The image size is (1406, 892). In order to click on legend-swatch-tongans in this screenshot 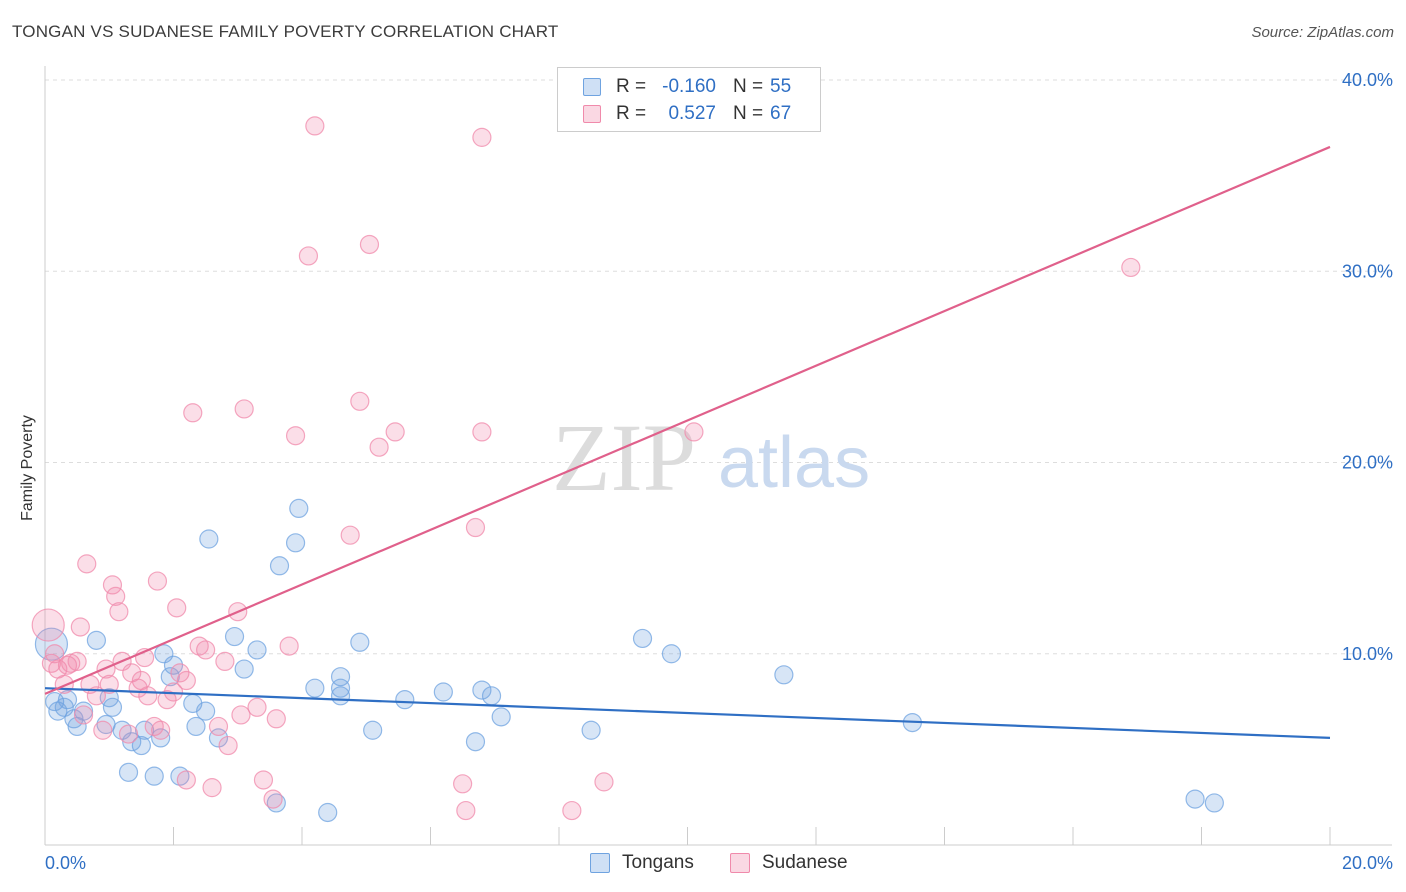, I will do `click(592, 87)`.